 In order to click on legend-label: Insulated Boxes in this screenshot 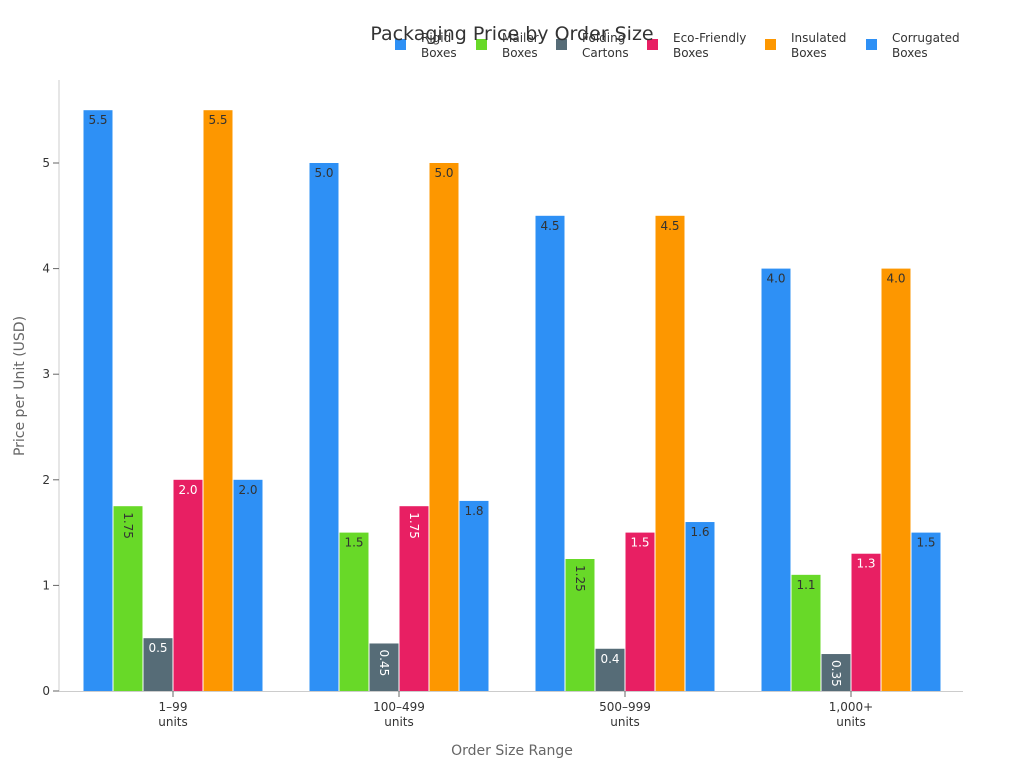, I will do `click(818, 45)`.